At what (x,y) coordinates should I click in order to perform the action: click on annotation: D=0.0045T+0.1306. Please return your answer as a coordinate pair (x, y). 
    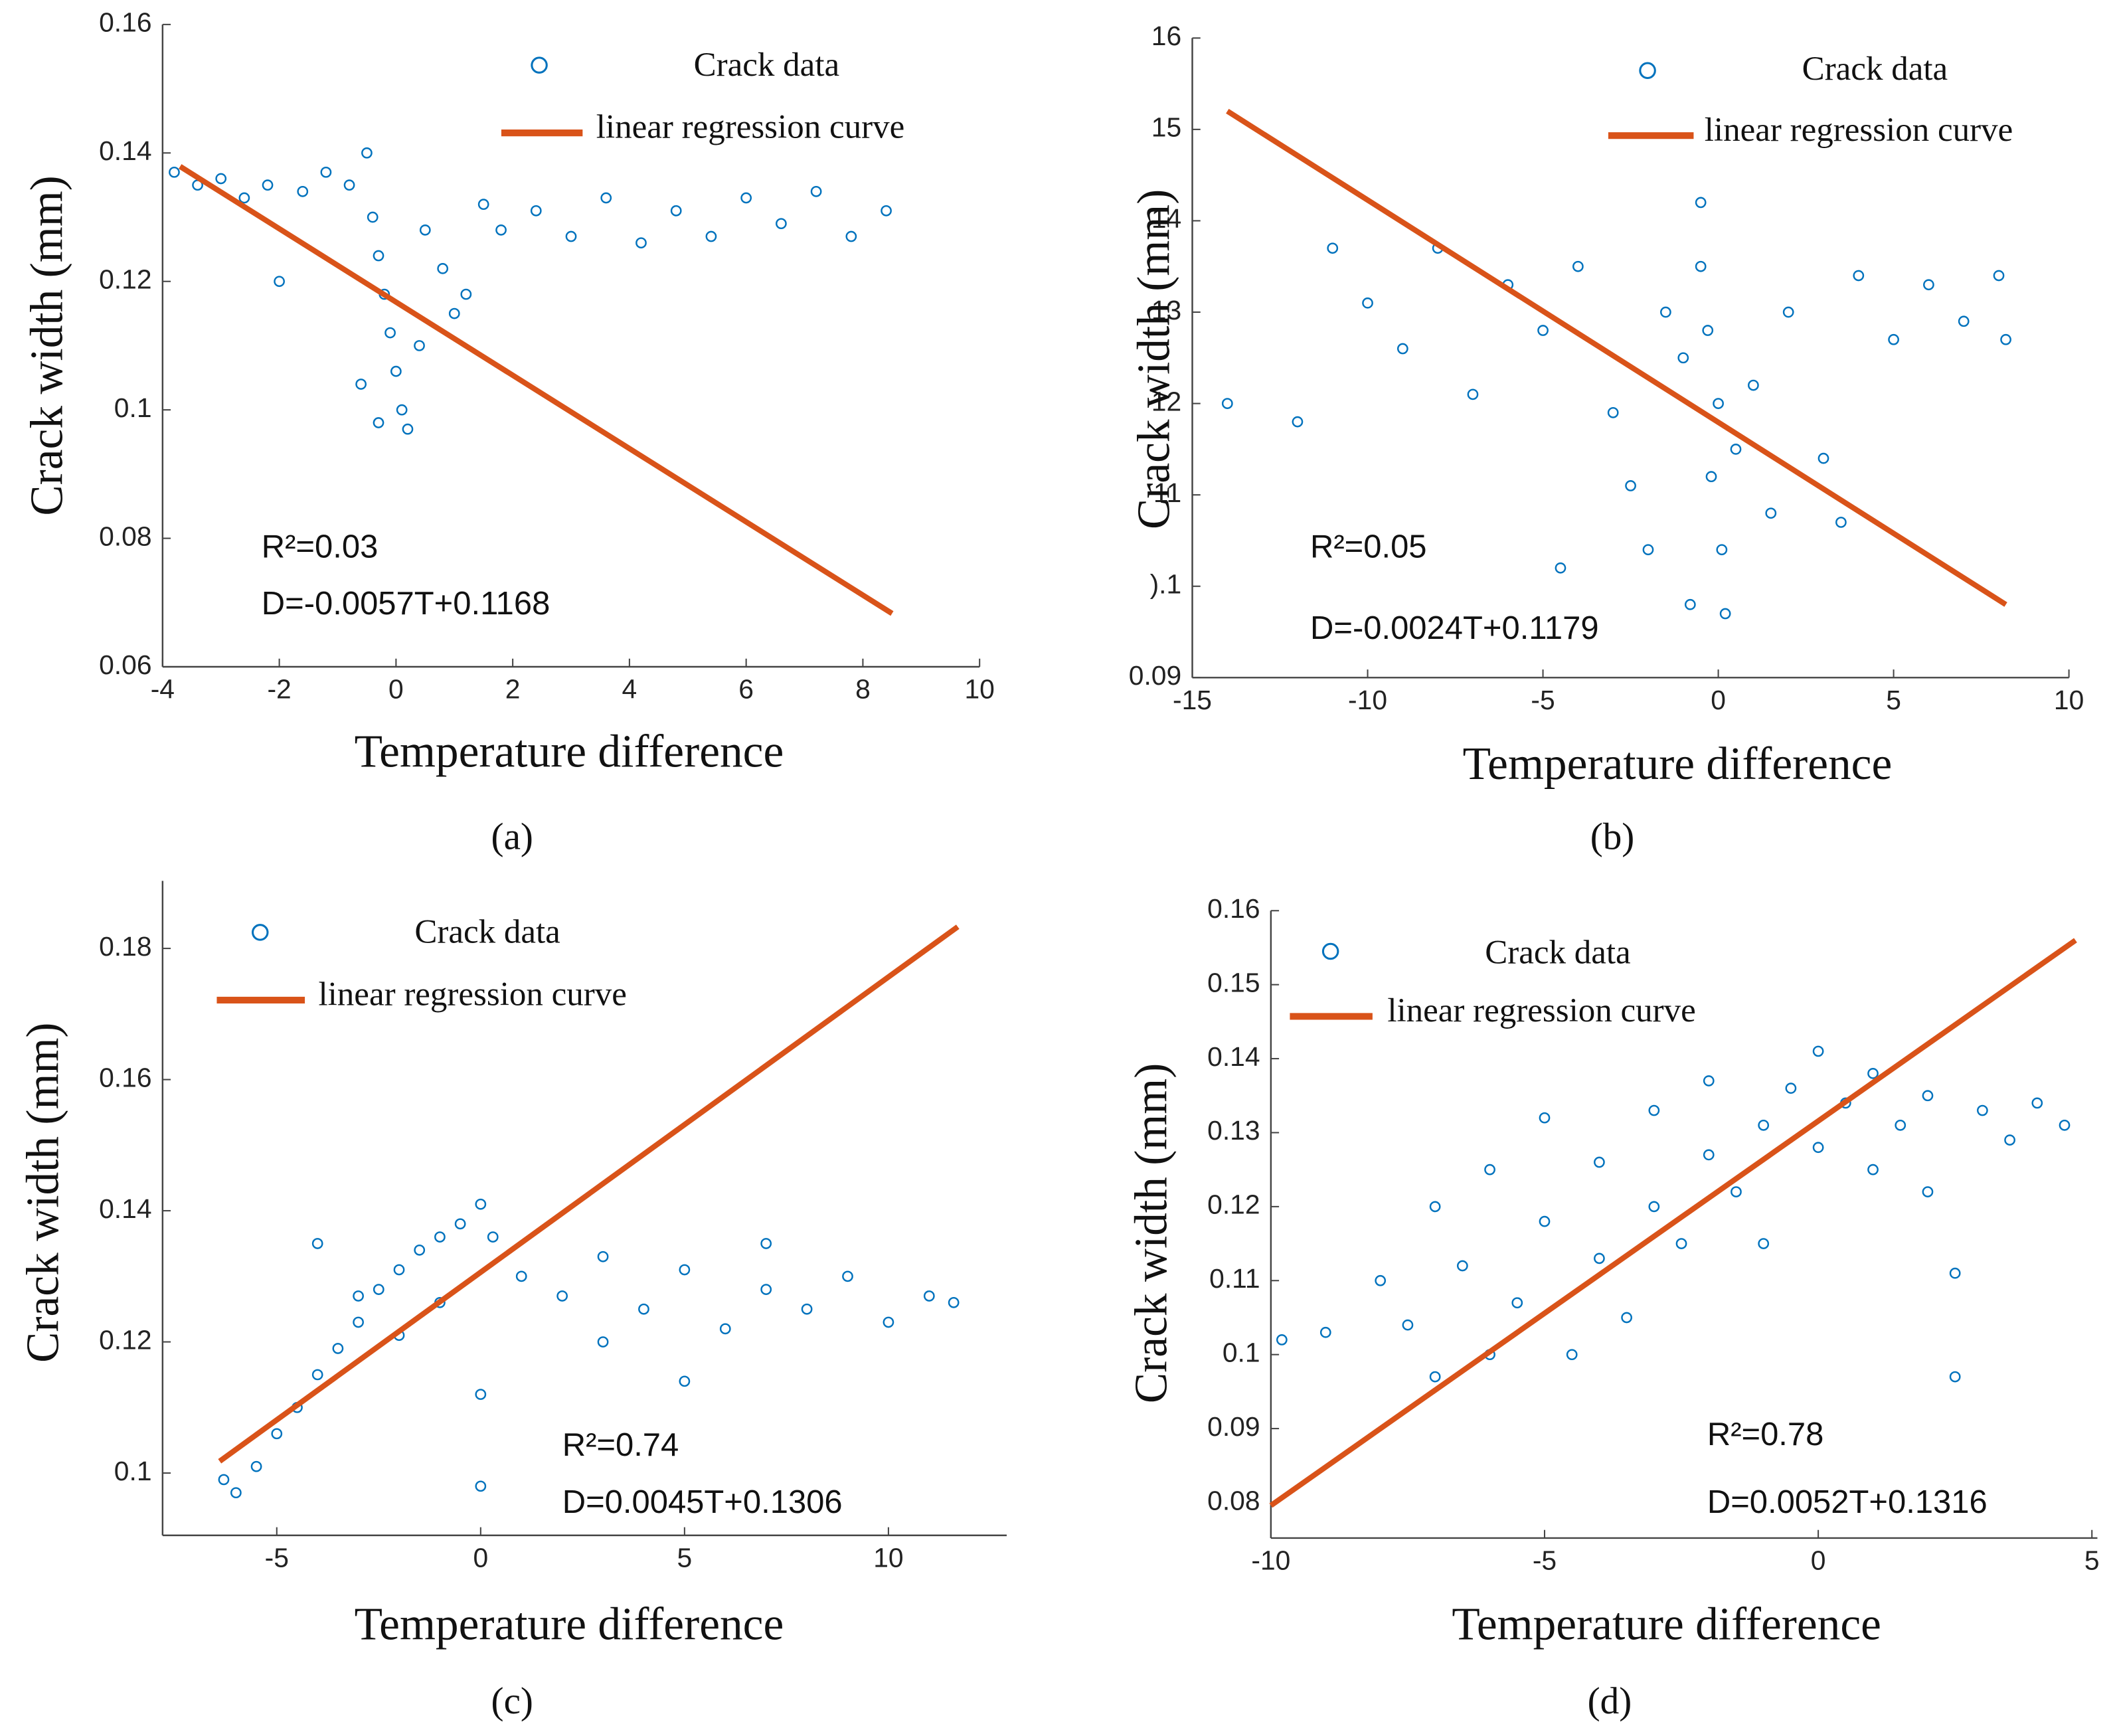
    Looking at the image, I should click on (703, 1502).